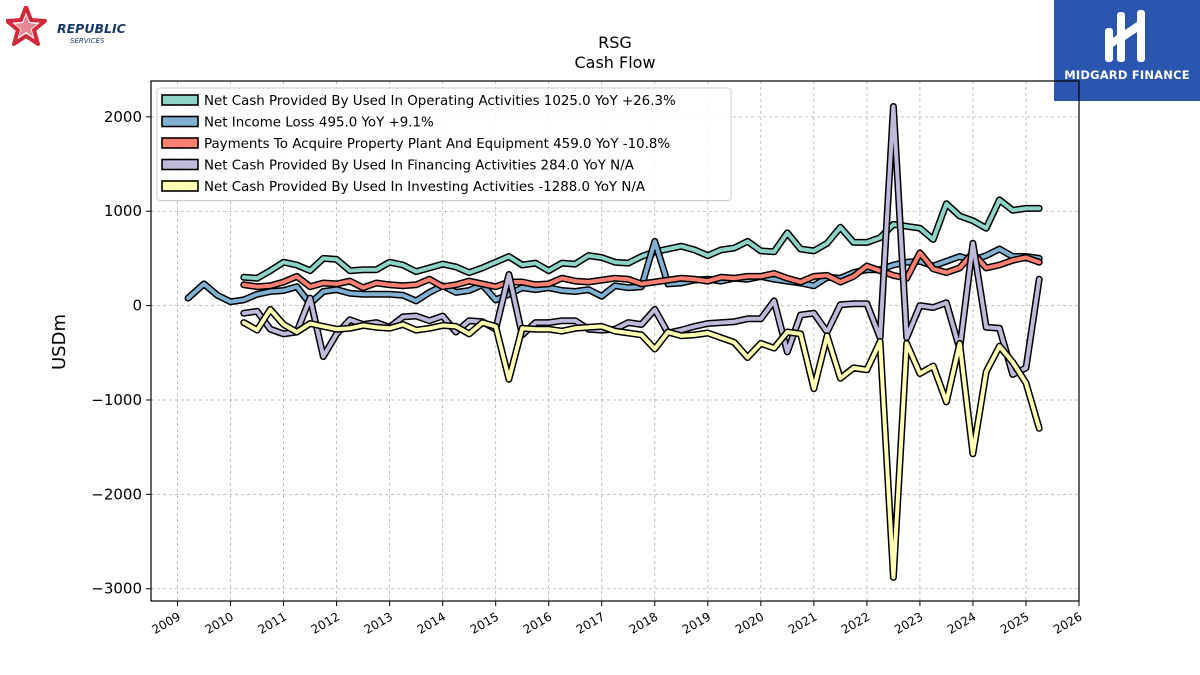 The height and width of the screenshot is (675, 1200). Describe the element at coordinates (749, 622) in the screenshot. I see `x-tick-label: 2020` at that location.